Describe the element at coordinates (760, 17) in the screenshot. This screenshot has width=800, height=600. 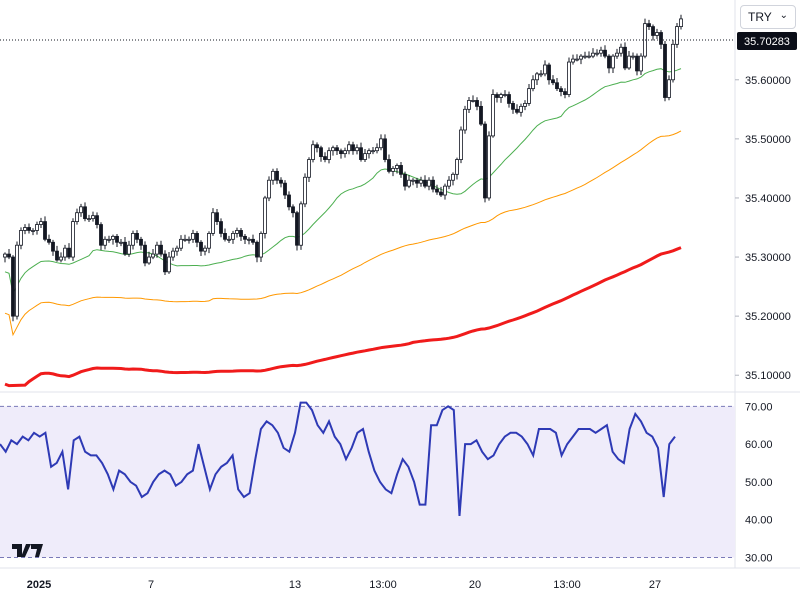
I see `currency-select-value: TRY` at that location.